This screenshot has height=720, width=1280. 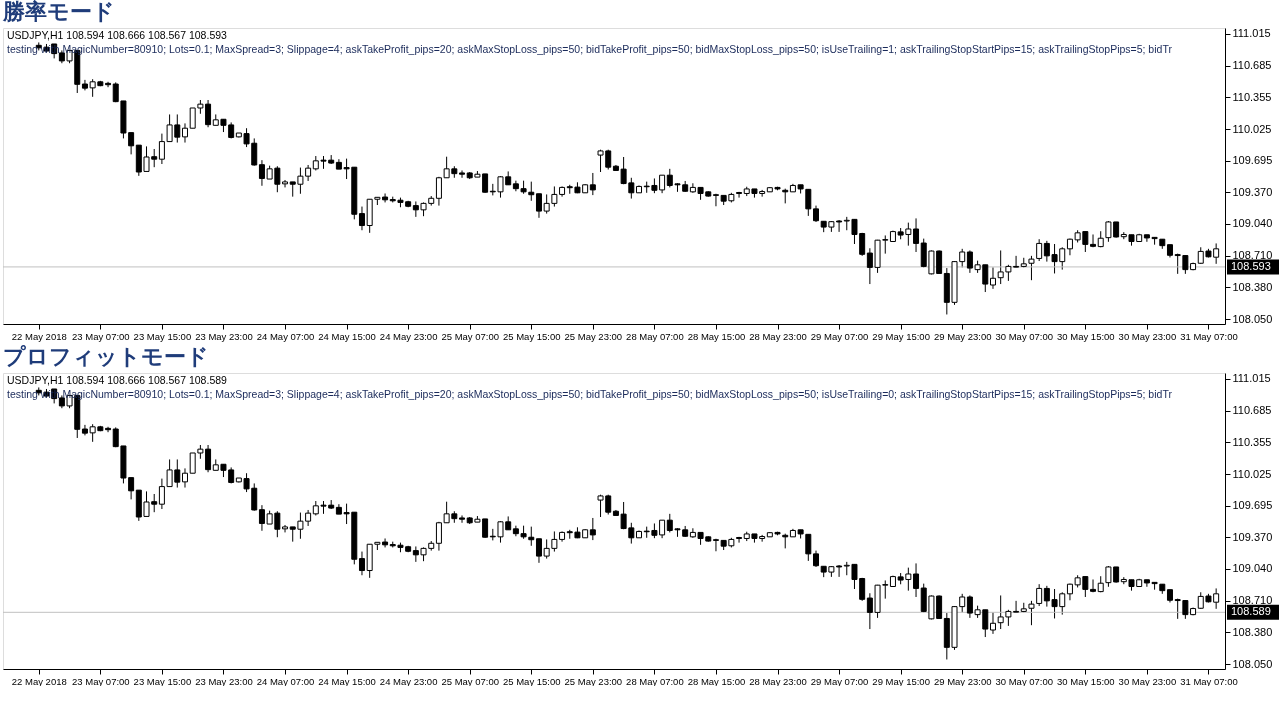 What do you see at coordinates (1251, 265) in the screenshot?
I see `ref-line-label: 108.593` at bounding box center [1251, 265].